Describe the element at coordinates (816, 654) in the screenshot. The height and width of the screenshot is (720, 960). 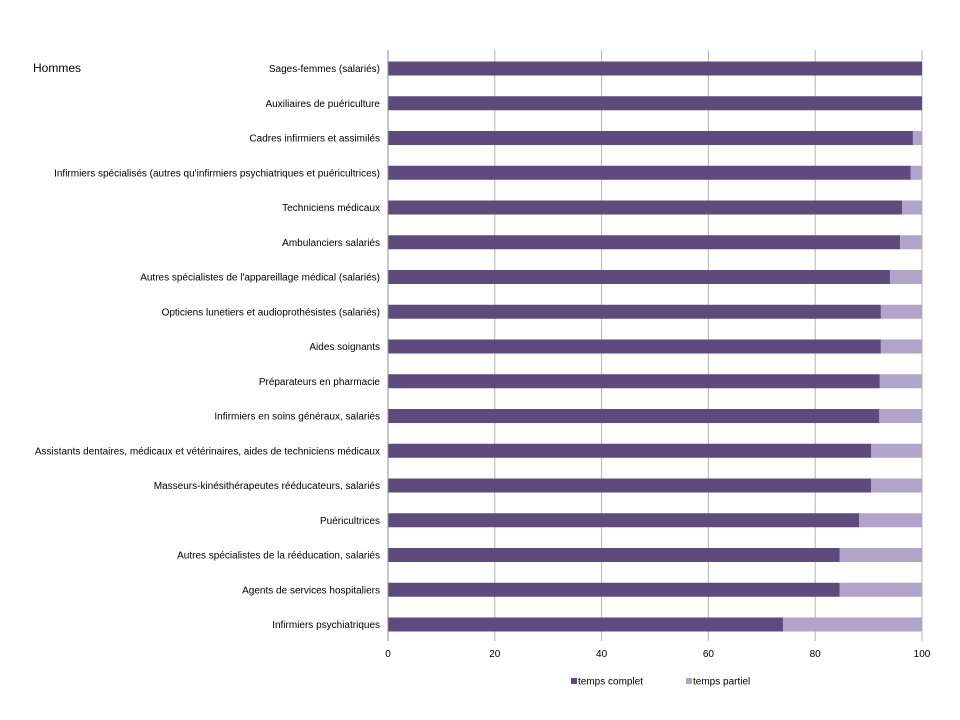
I see `x-tick-label: 80` at that location.